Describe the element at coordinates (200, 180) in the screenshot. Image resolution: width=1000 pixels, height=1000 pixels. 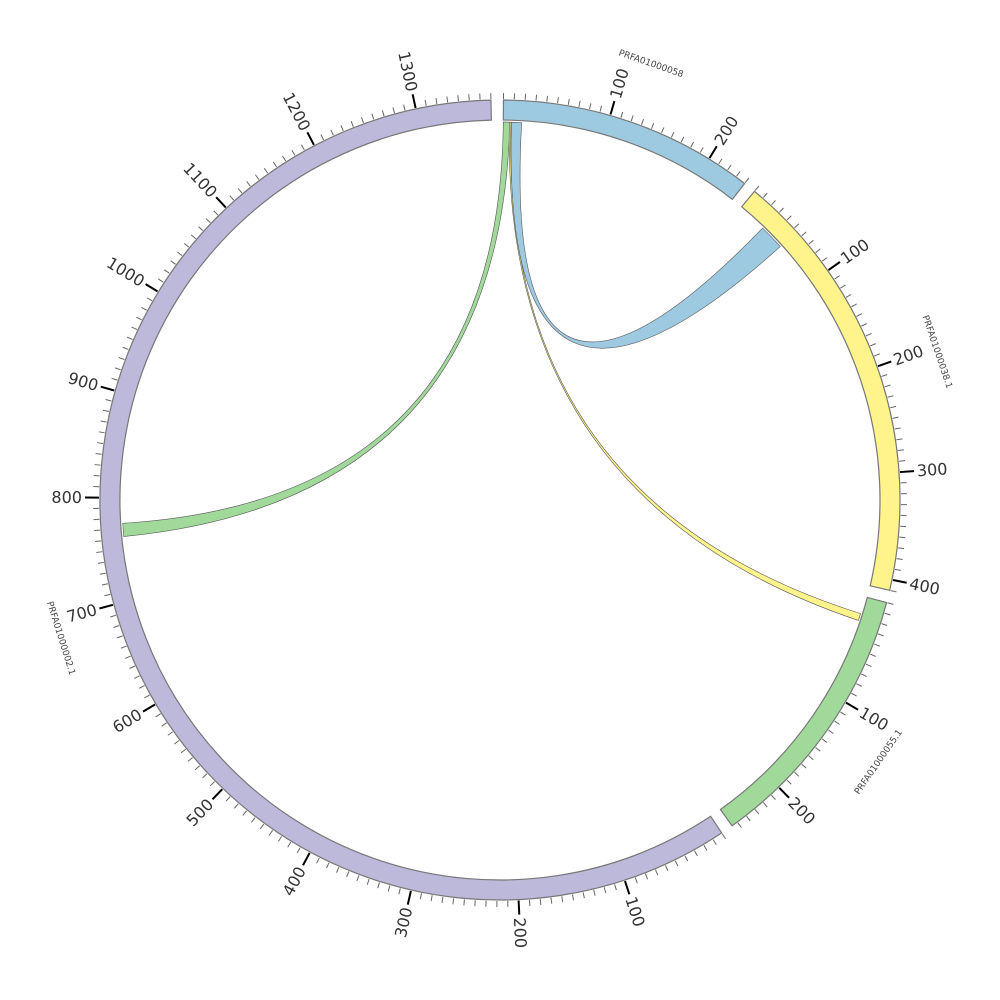
I see `tick-label: 1100` at that location.